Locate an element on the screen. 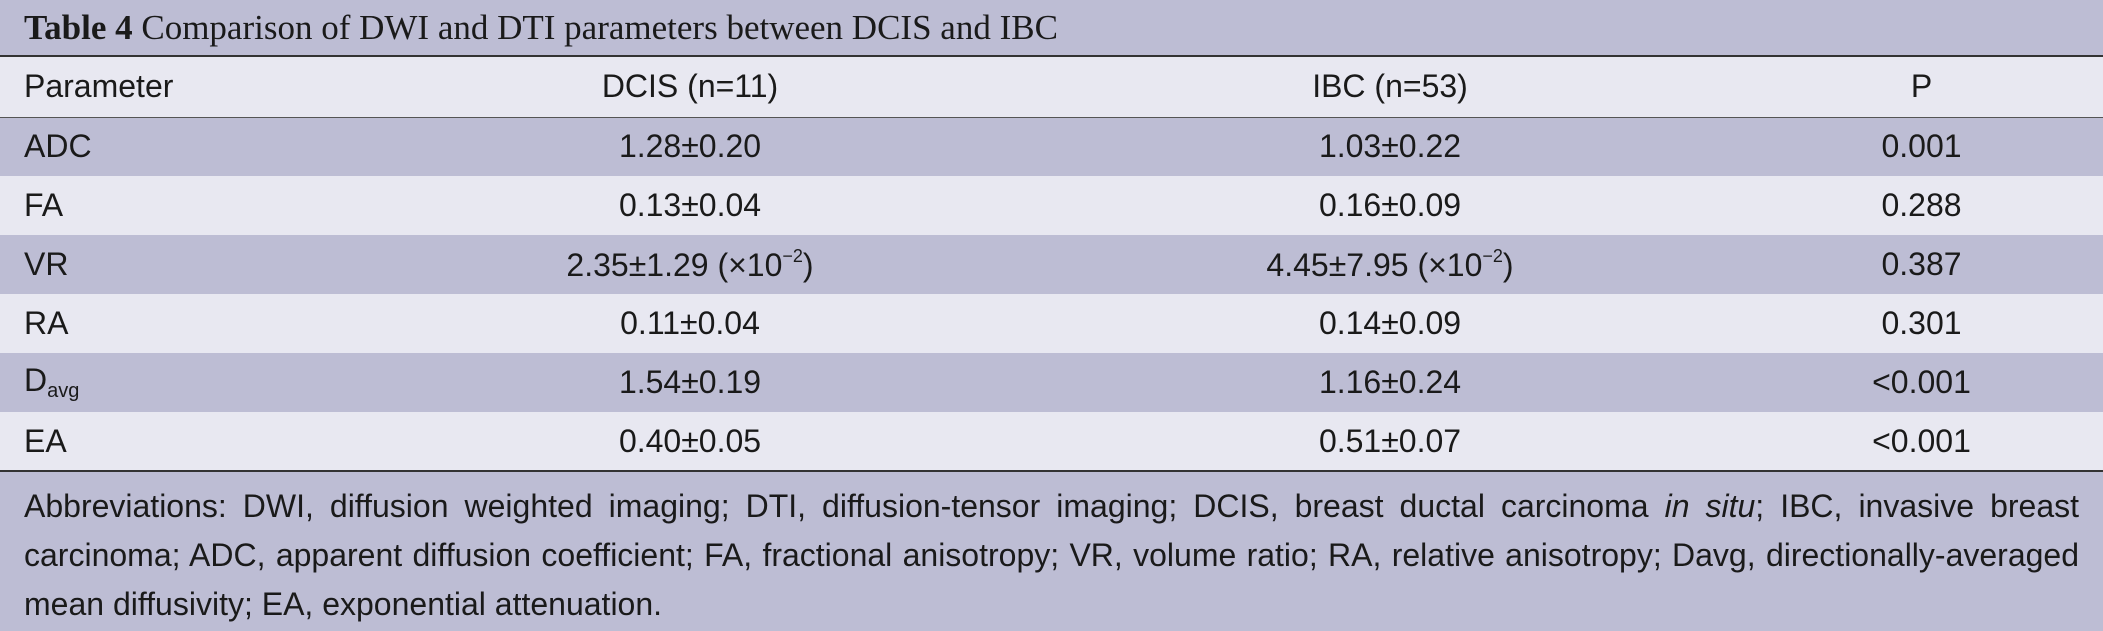 This screenshot has height=631, width=2103. cell-parameter: VR is located at coordinates (46, 264).